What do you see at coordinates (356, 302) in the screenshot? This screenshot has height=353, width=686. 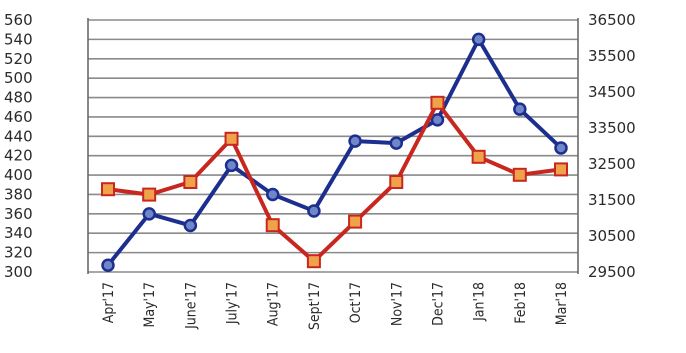 I see `x-tick-label: Oct'17` at bounding box center [356, 302].